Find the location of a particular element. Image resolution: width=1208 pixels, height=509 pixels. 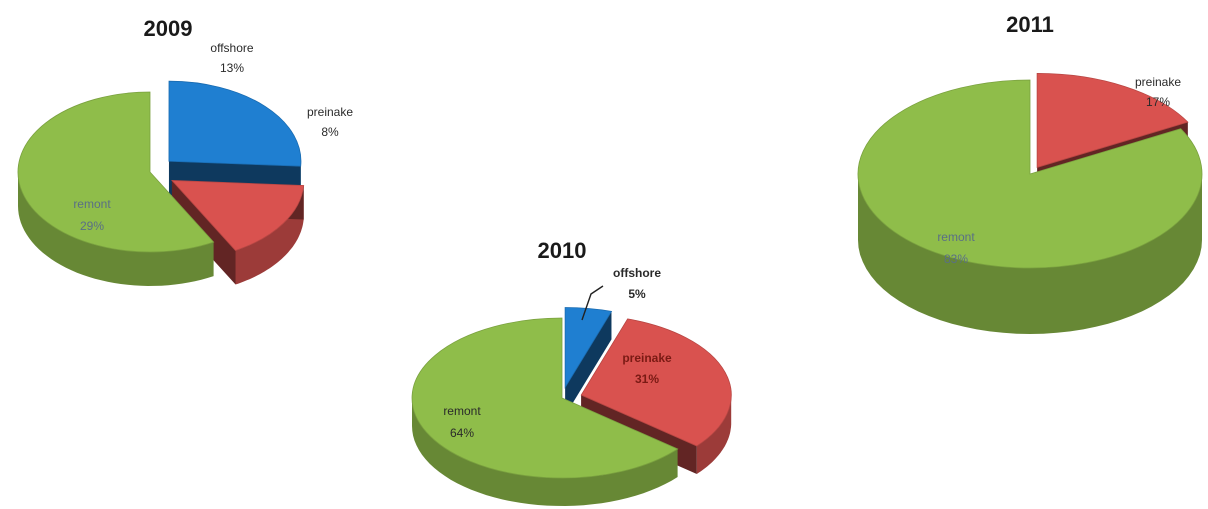

pie-chart-2009: 2009 offshore 13% preinake 8% remont 29% is located at coordinates (185, 151).